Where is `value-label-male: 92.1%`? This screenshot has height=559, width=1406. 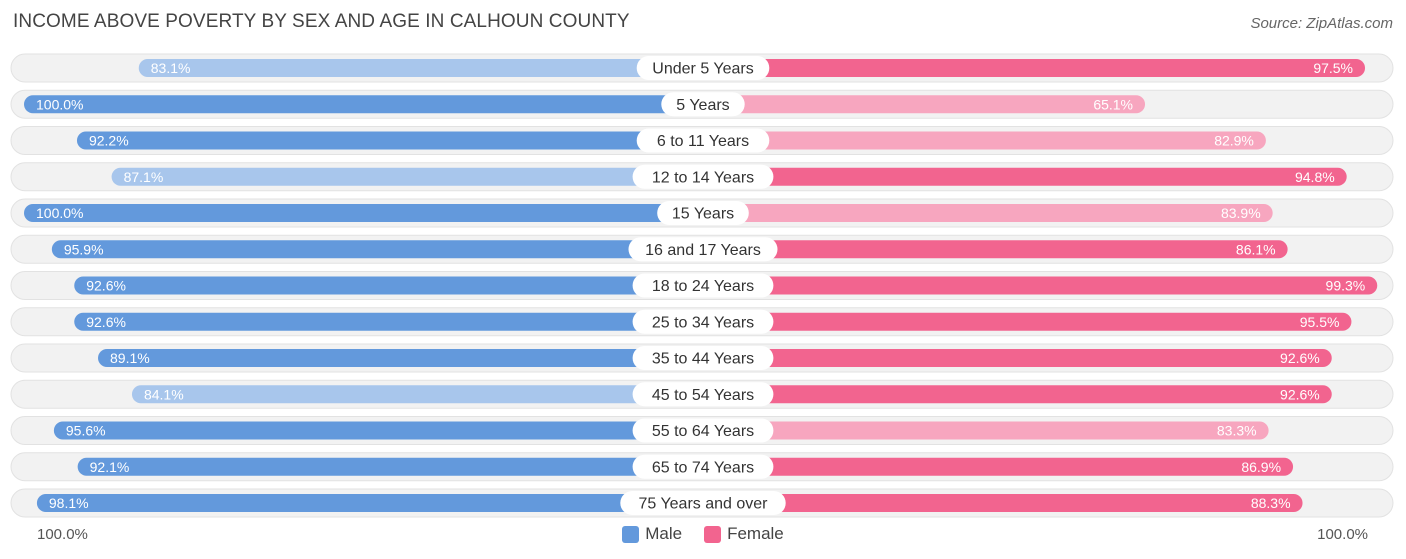 value-label-male: 92.1% is located at coordinates (110, 467).